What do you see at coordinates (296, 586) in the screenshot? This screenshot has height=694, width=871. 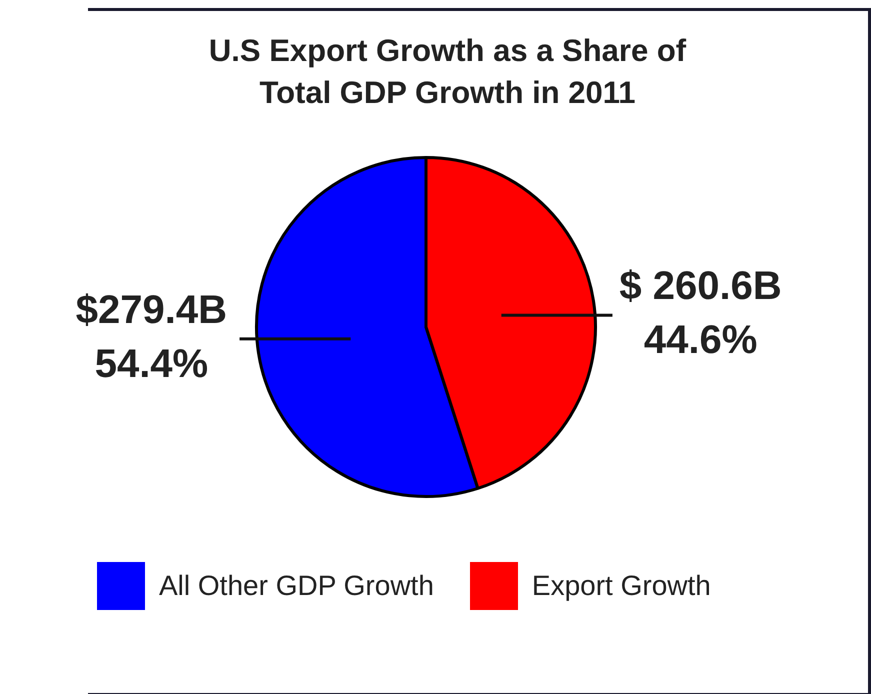 I see `legend-label: All Other GDP Growth` at bounding box center [296, 586].